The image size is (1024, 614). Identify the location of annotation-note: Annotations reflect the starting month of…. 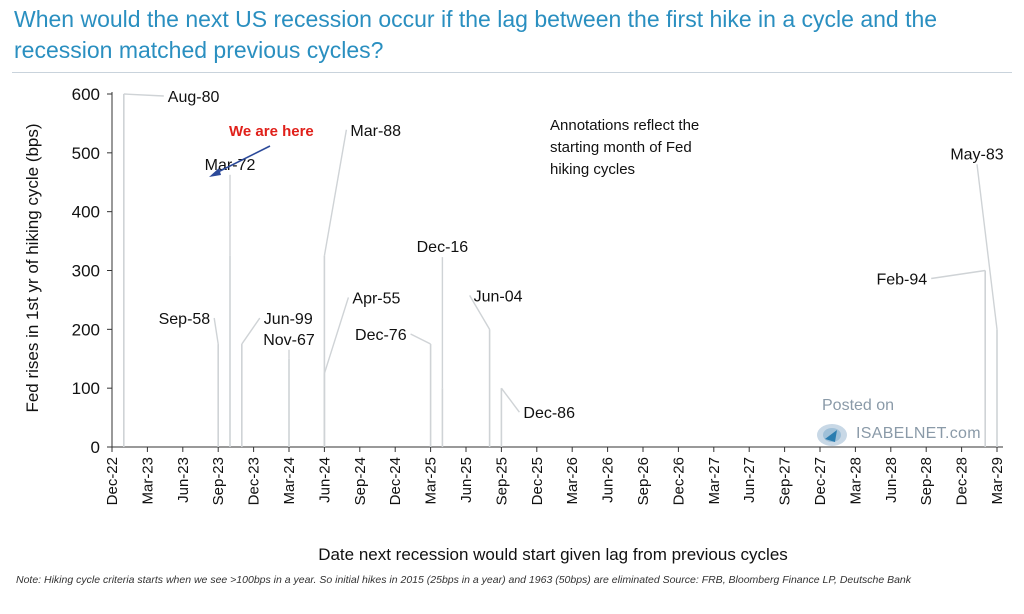
(624, 147).